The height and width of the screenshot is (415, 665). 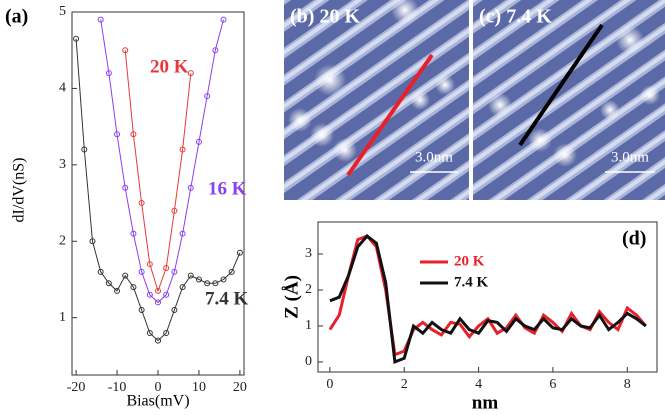 What do you see at coordinates (240, 387) in the screenshot?
I see `x-tick-label: 20` at bounding box center [240, 387].